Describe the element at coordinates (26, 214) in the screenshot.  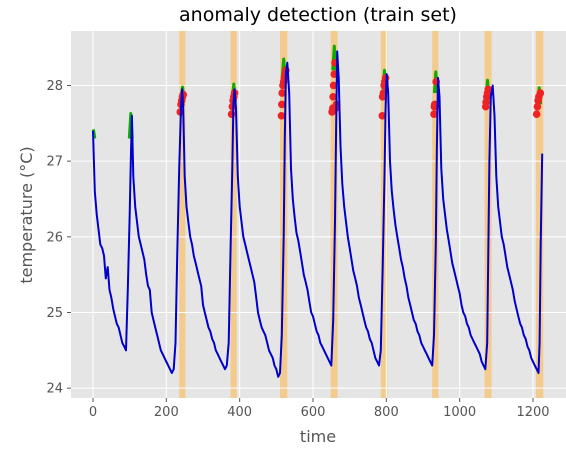
I see `y-axis-label: temperature (°C)` at that location.